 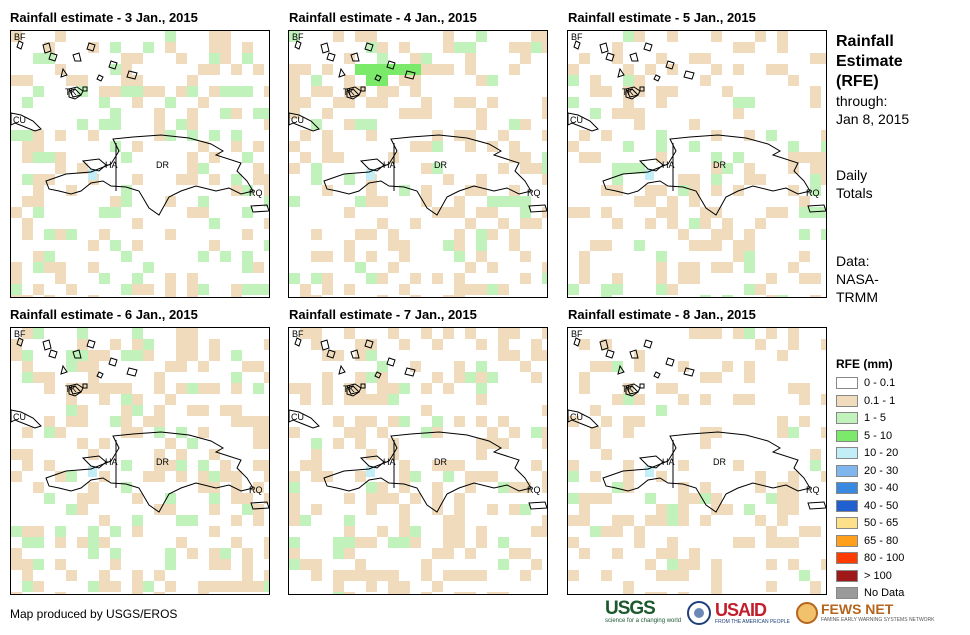 What do you see at coordinates (440, 165) in the screenshot?
I see `label-dr: DR` at bounding box center [440, 165].